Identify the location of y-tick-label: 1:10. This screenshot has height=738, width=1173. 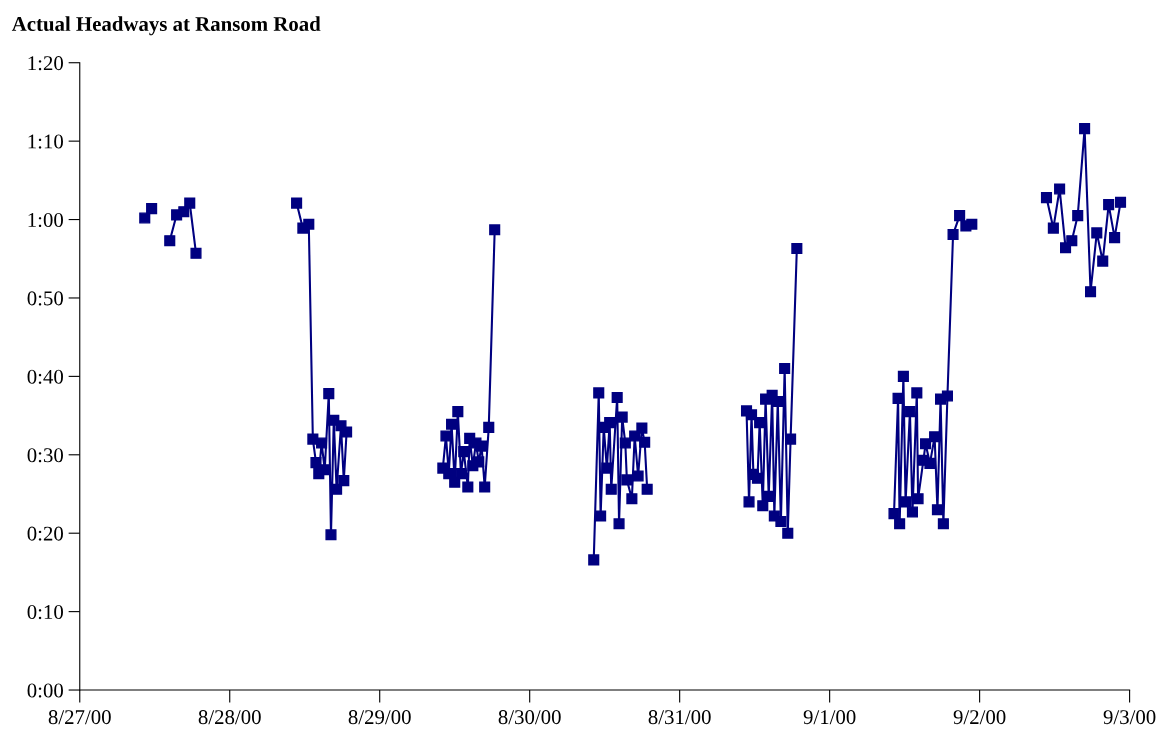
(45, 141).